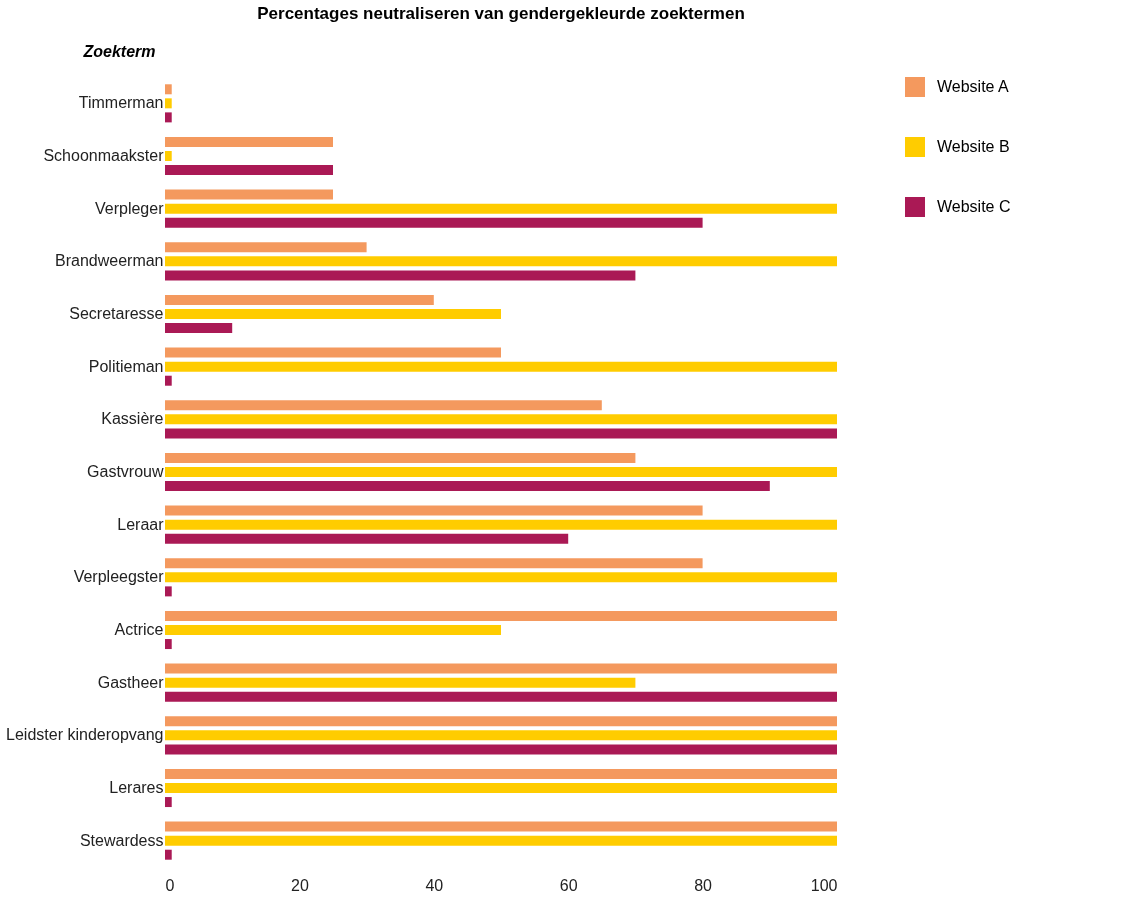  Describe the element at coordinates (973, 146) in the screenshot. I see `legend-label: Website B` at that location.